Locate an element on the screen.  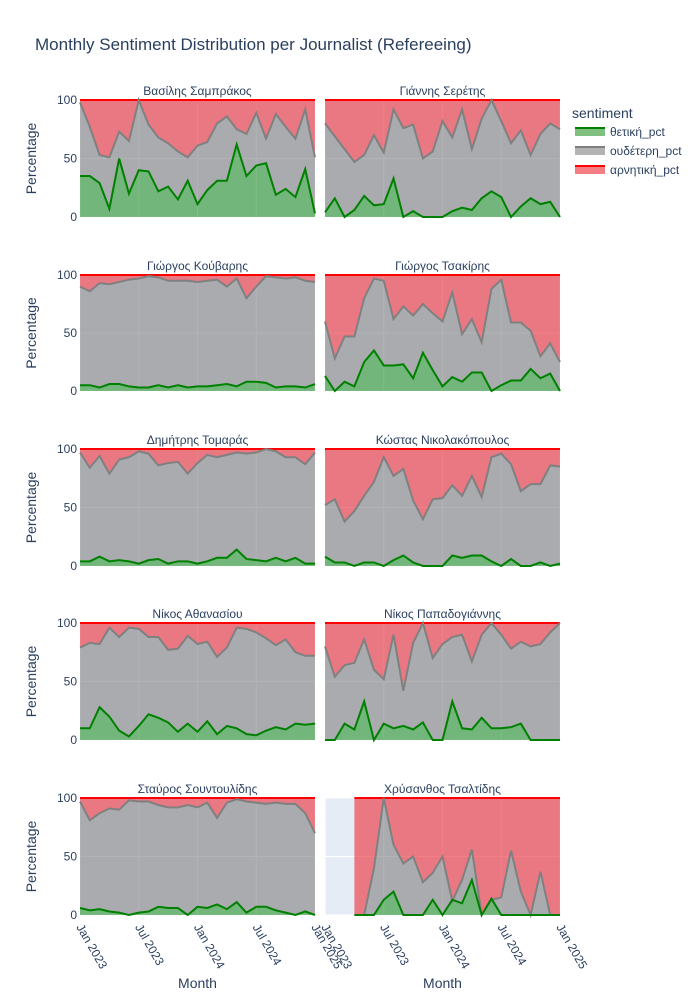
x-tick-label: Jan 2023 is located at coordinates (91, 947).